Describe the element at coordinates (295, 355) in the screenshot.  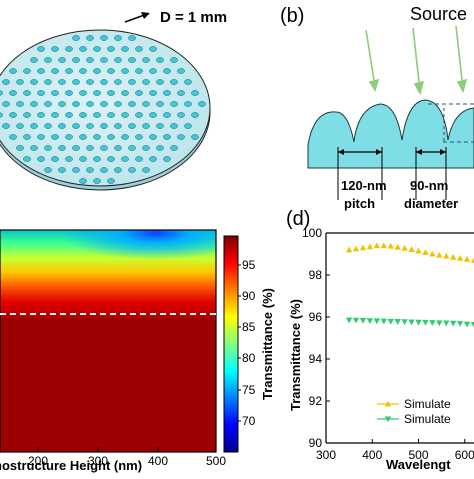
I see `chart-ylabel: Transmittance (%)` at that location.